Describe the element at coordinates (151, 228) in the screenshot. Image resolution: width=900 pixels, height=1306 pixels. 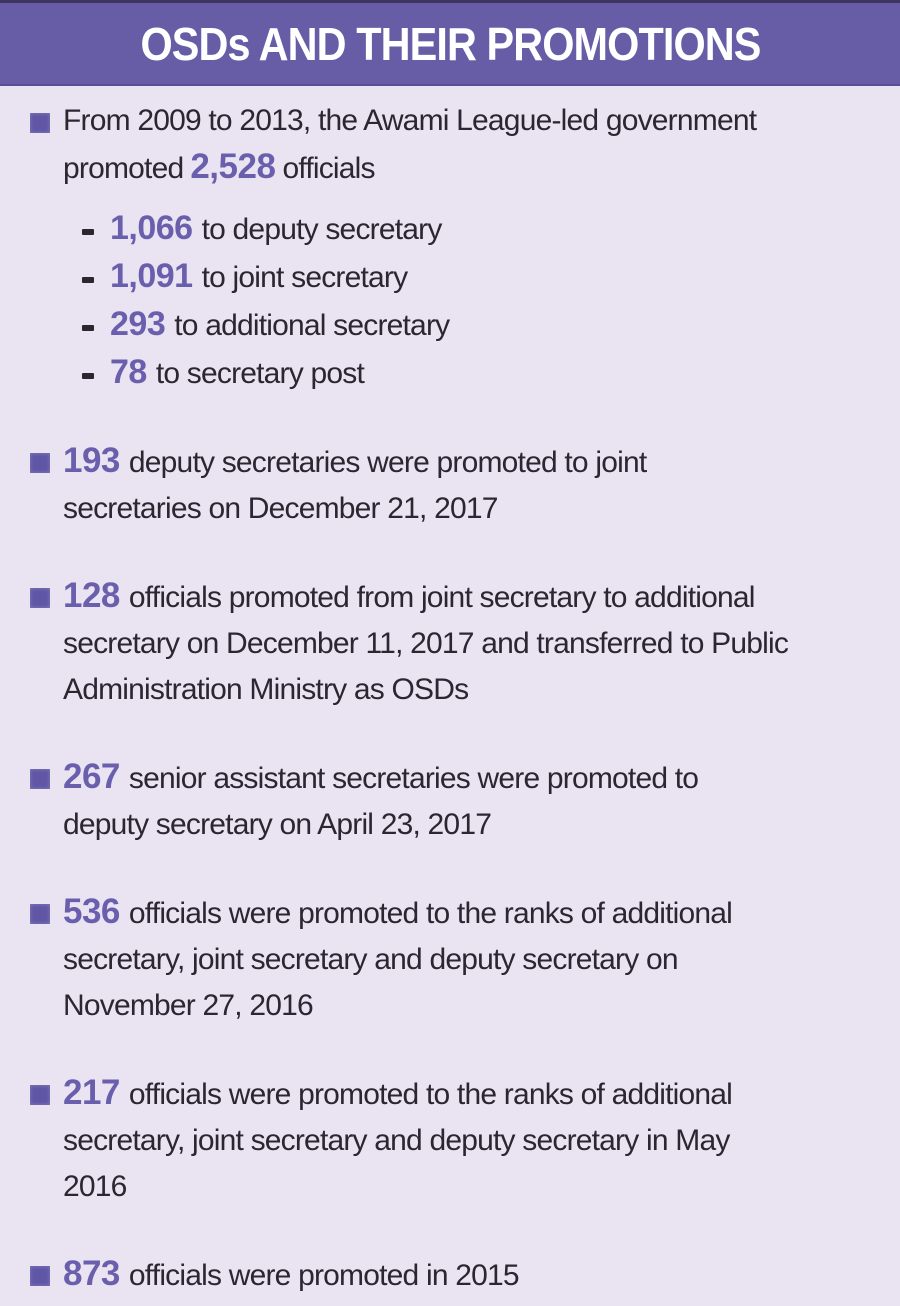
I see `highlight-number: 1,066` at that location.